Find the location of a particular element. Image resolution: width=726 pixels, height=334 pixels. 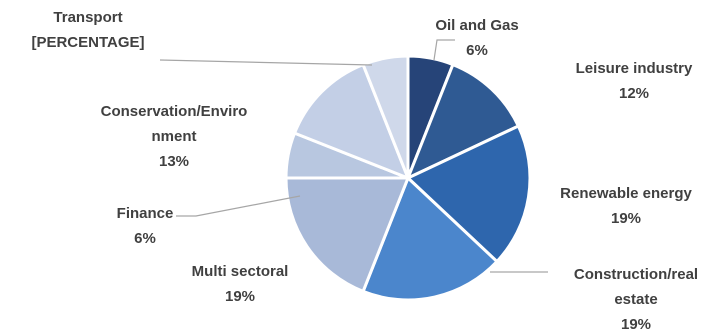

slice-label-2: Renewable energy 19% is located at coordinates (626, 206).